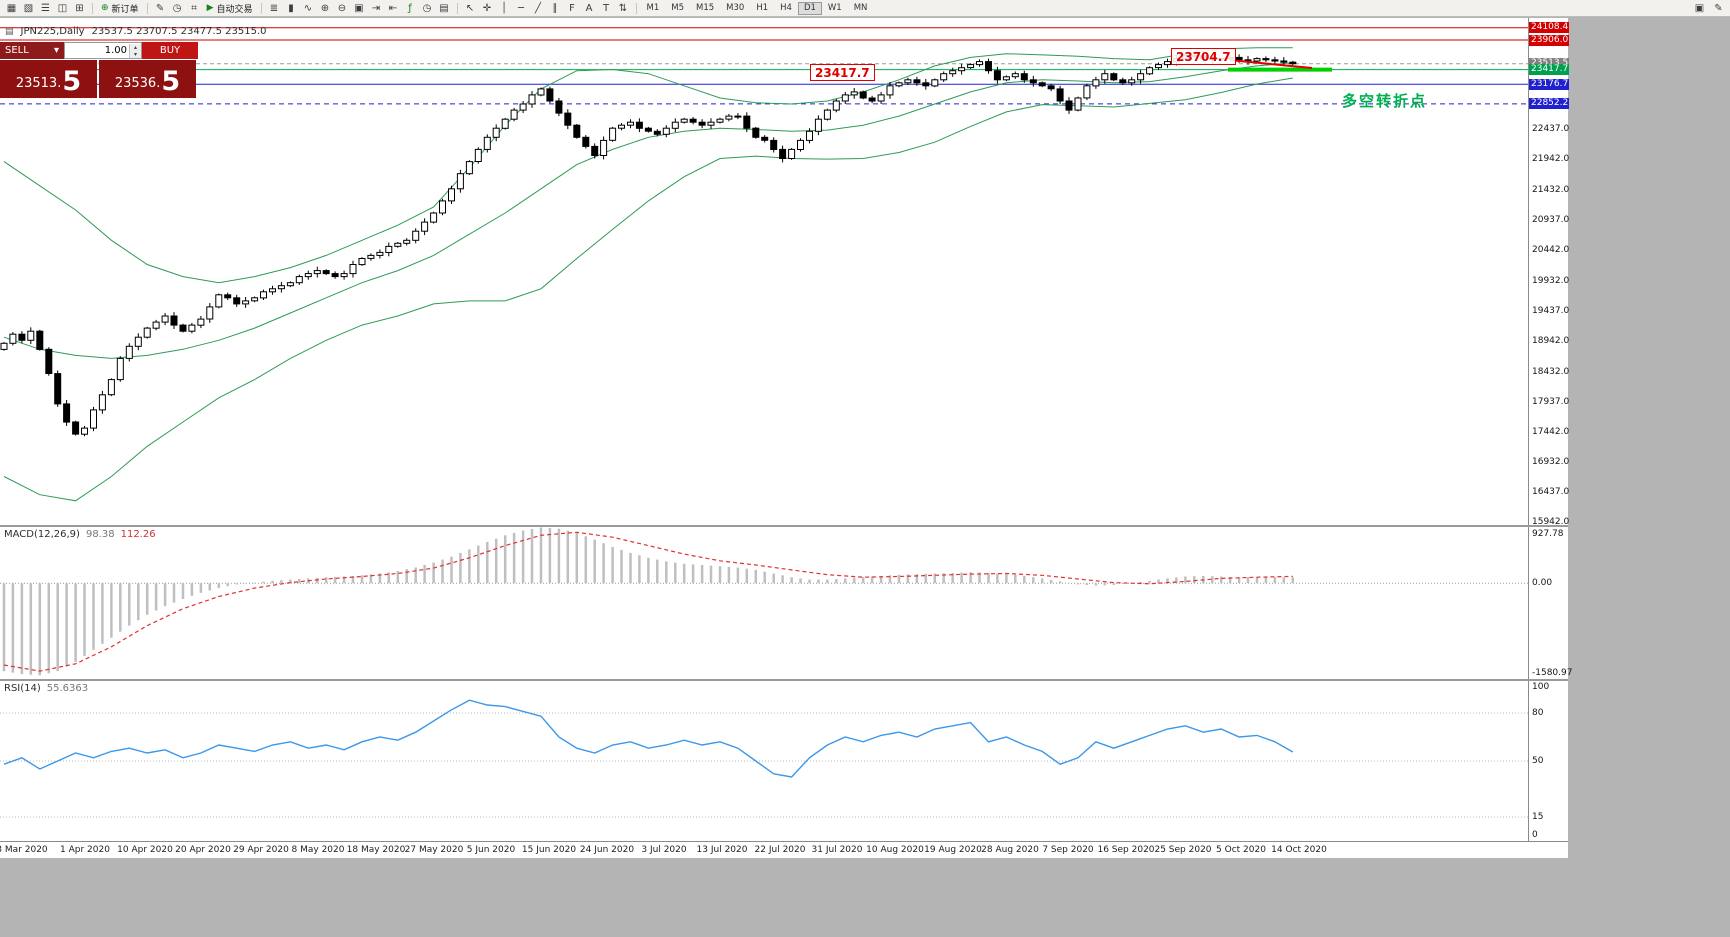 This screenshot has height=937, width=1730. What do you see at coordinates (125, 9) in the screenshot?
I see `new-order-label: 新订单` at bounding box center [125, 9].